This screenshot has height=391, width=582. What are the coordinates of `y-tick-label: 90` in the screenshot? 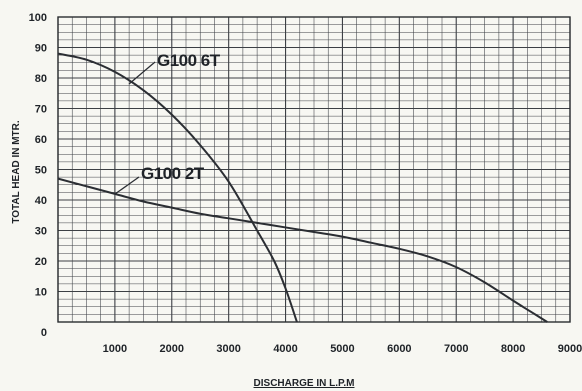 It's located at (41, 49).